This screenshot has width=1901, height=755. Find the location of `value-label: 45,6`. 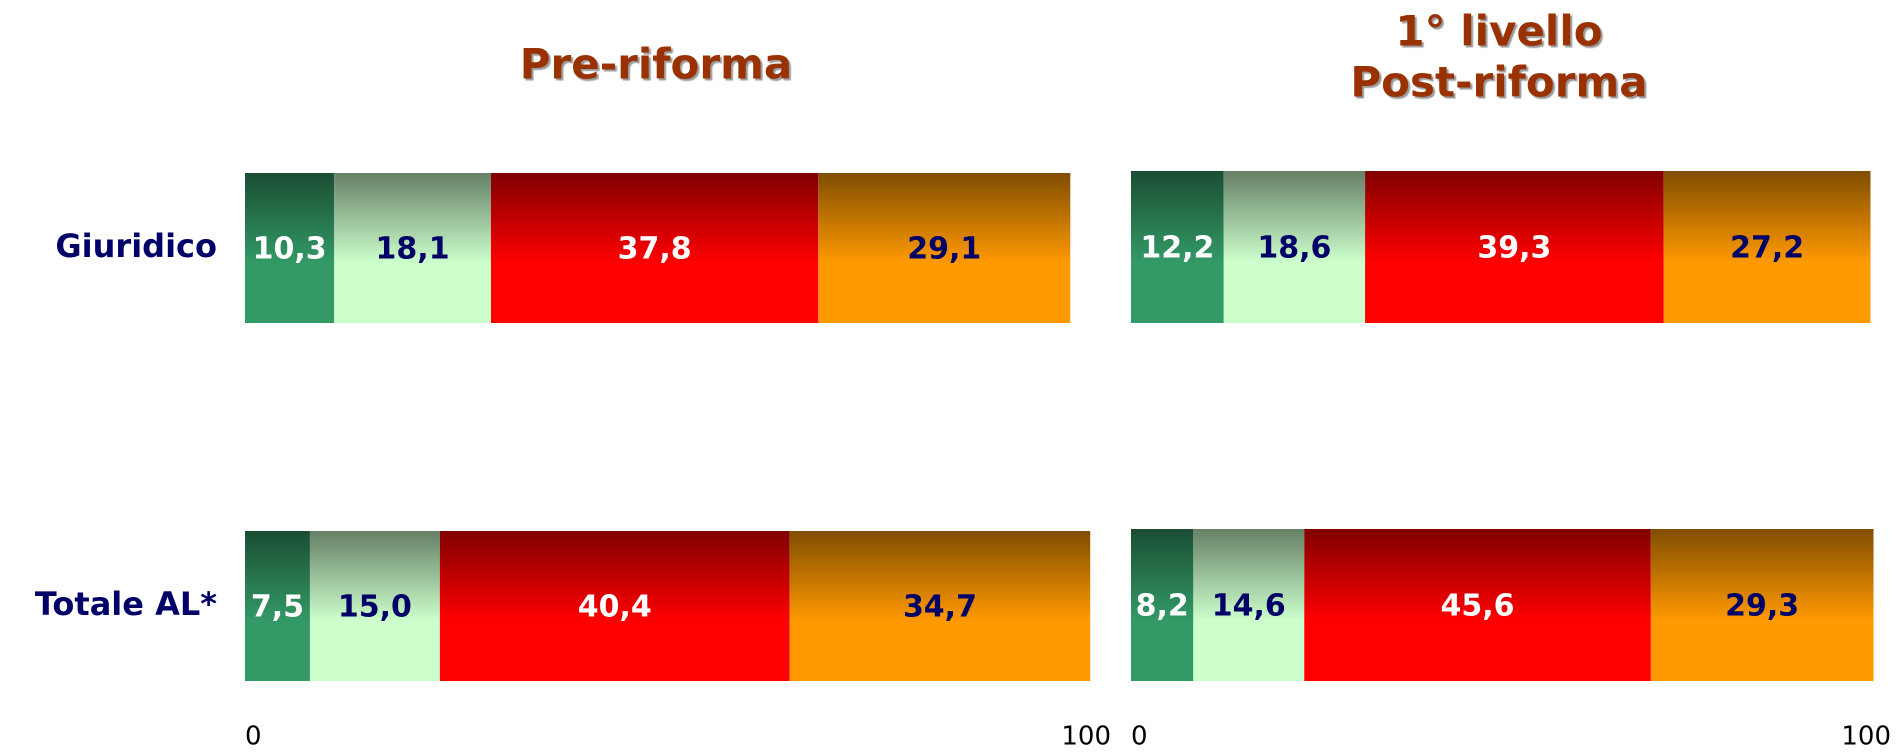

value-label: 45,6 is located at coordinates (1478, 606).